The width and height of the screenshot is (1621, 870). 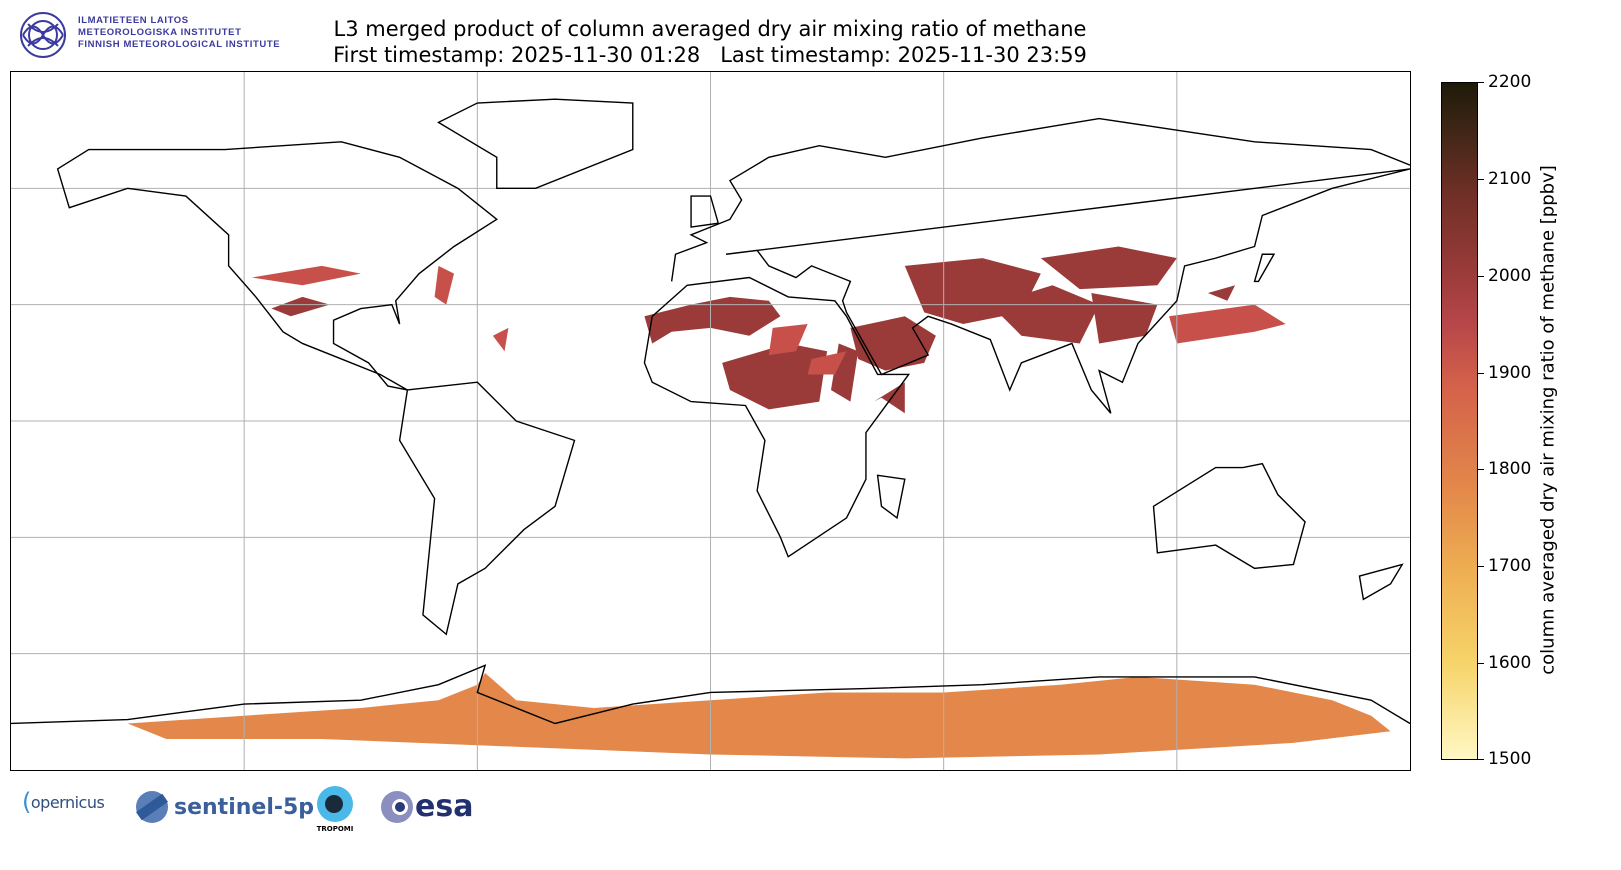 What do you see at coordinates (133, 20) in the screenshot?
I see `institute-line: ILMATIETEEN LAITOS` at bounding box center [133, 20].